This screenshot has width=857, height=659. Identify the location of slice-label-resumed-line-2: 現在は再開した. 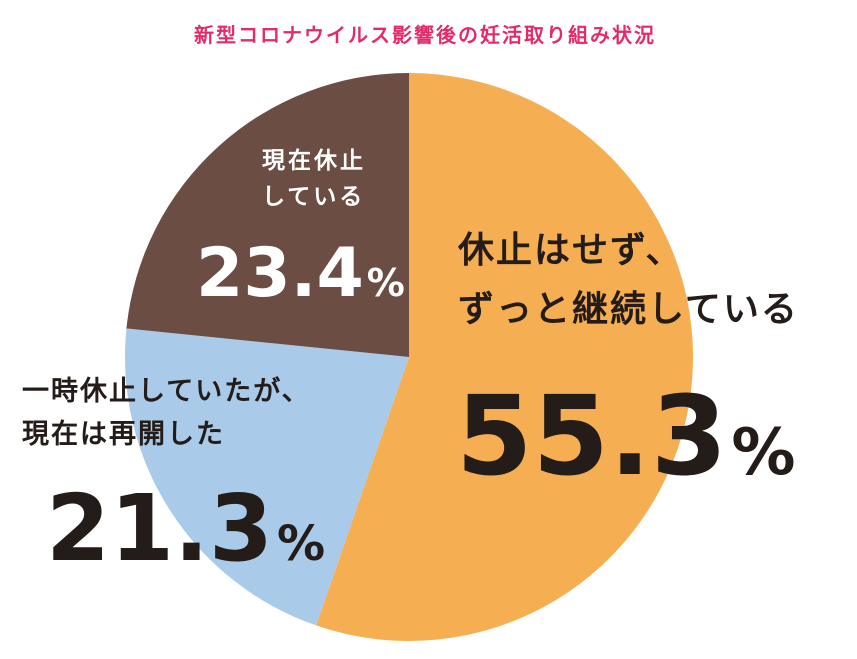
(123, 434).